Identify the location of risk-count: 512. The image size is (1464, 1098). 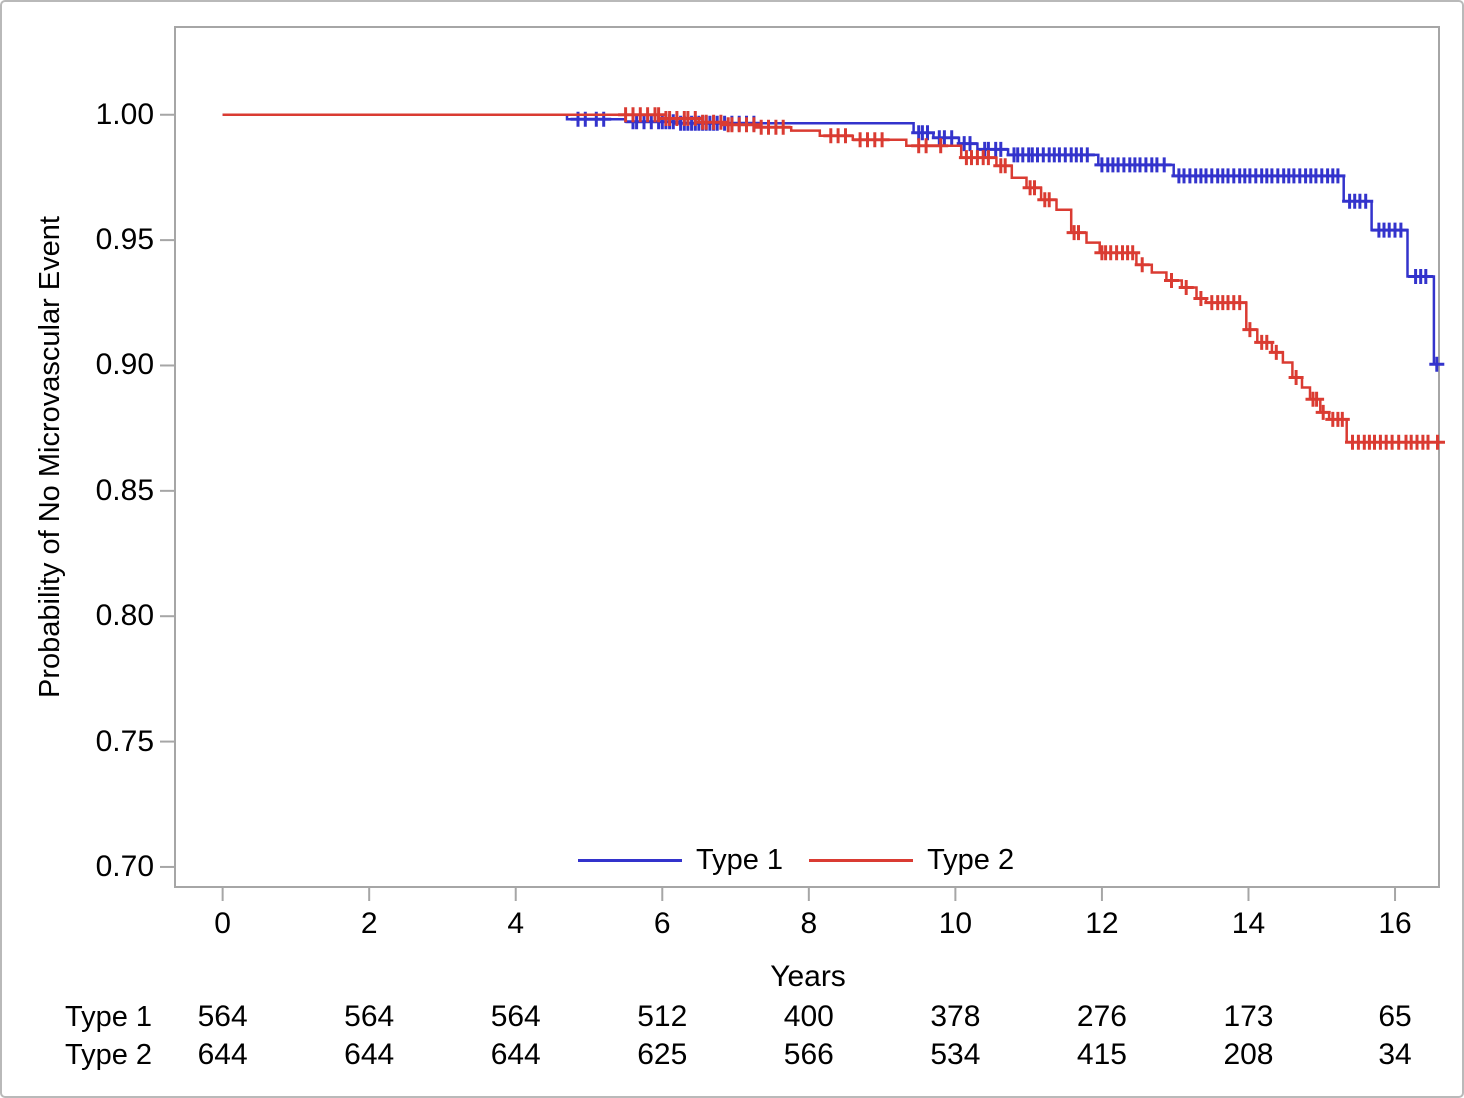
(662, 1016).